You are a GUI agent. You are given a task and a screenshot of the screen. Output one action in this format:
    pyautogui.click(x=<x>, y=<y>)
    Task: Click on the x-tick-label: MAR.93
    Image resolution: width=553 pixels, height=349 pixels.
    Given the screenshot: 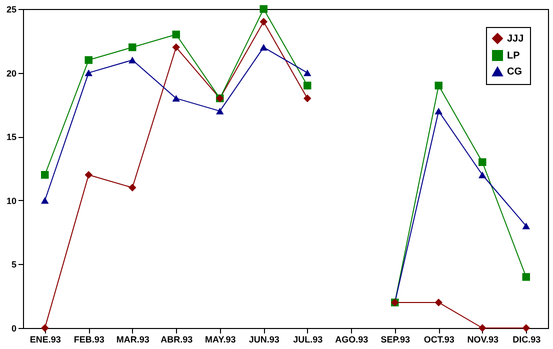 What is the action you would take?
    pyautogui.click(x=133, y=339)
    